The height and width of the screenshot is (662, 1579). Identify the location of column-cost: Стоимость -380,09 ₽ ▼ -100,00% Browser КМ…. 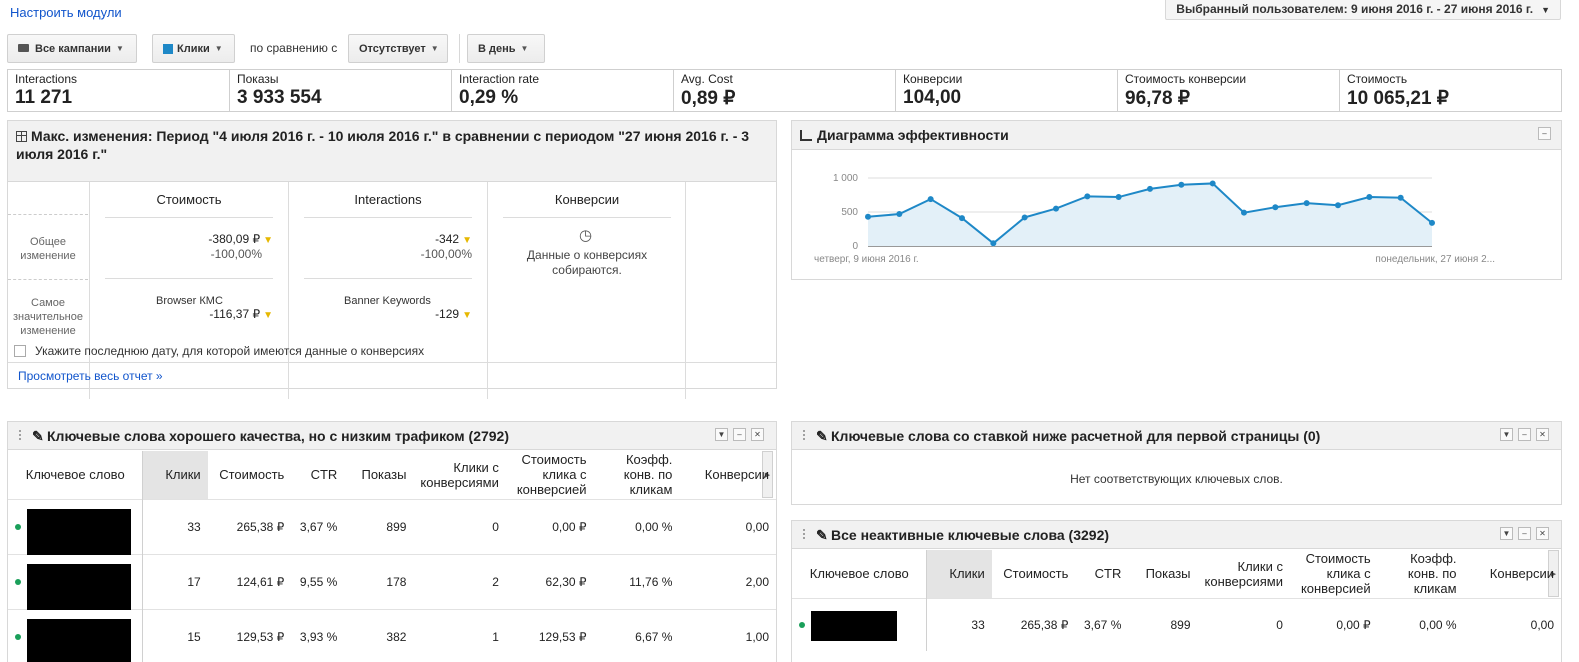
(188, 290).